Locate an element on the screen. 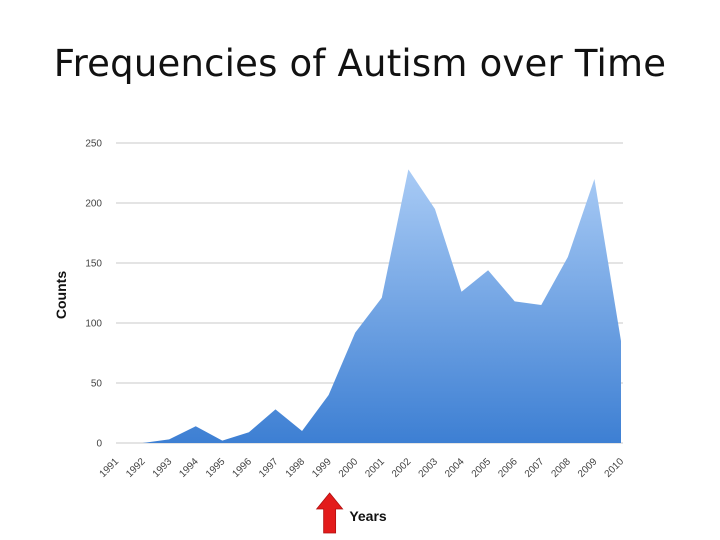 This screenshot has height=540, width=720. x-tick-label: 2000 is located at coordinates (349, 468).